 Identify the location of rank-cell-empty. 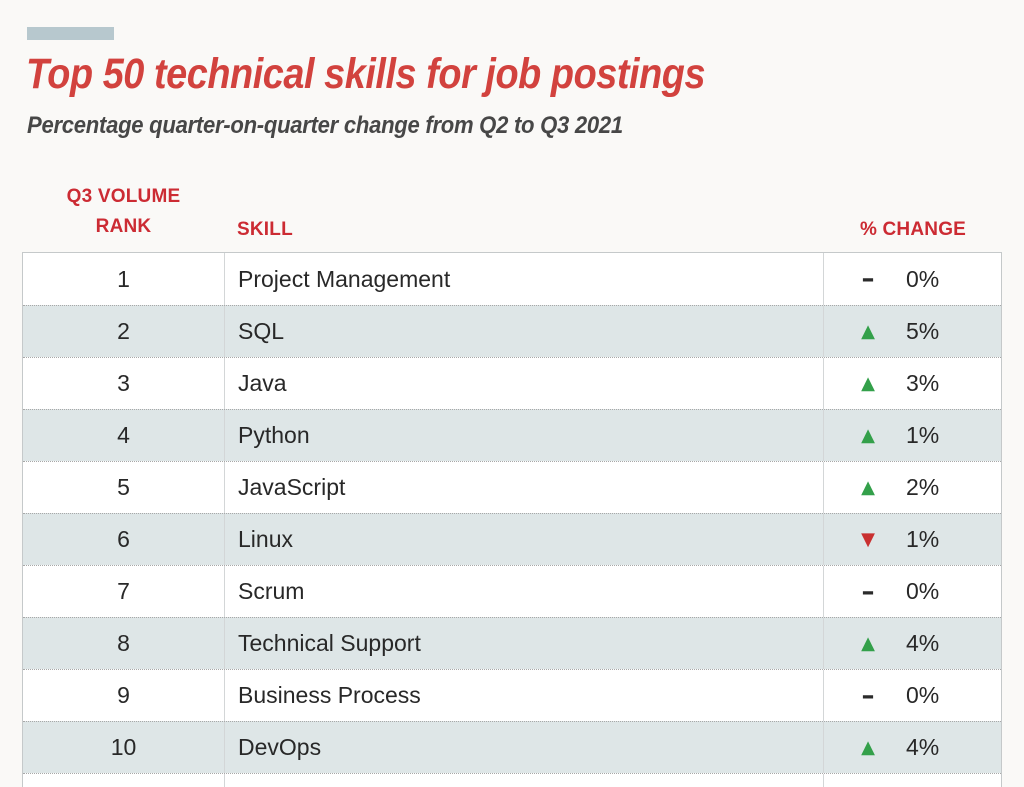
(124, 780).